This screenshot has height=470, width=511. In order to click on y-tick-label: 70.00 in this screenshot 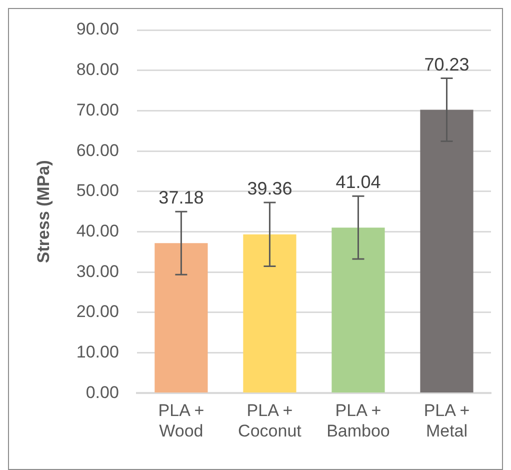, I will do `click(97, 110)`.